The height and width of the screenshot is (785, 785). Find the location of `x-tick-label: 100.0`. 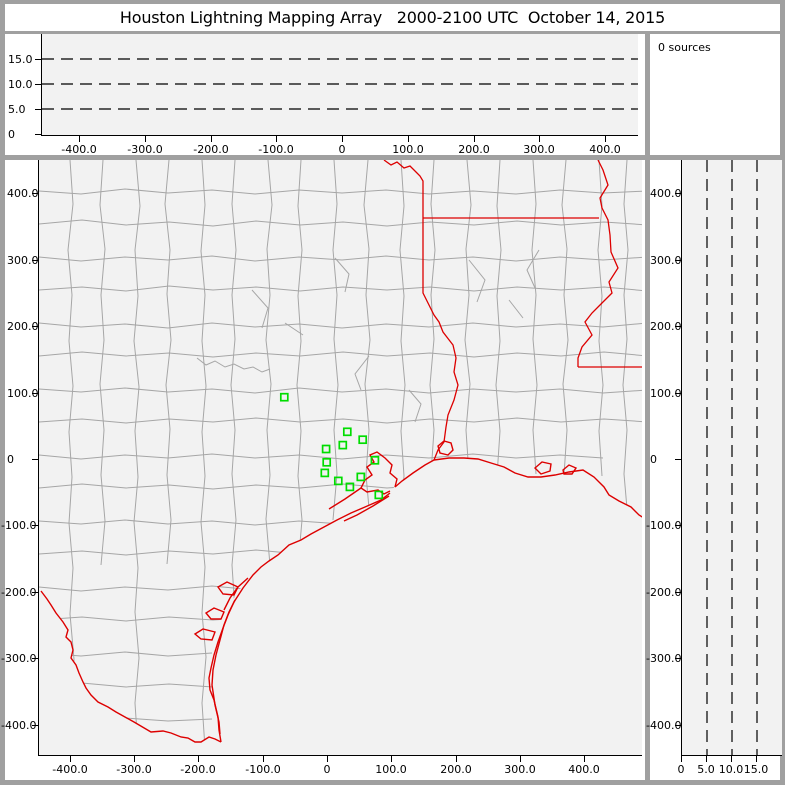

x-tick-label: 100.0 is located at coordinates (408, 149).